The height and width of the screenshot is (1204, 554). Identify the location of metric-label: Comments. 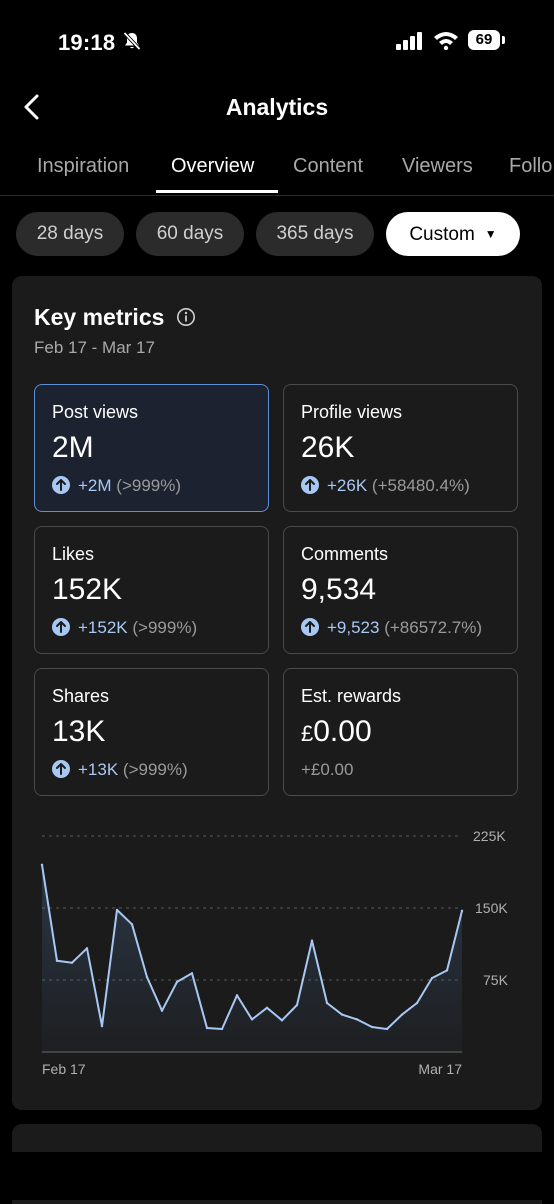
(345, 554).